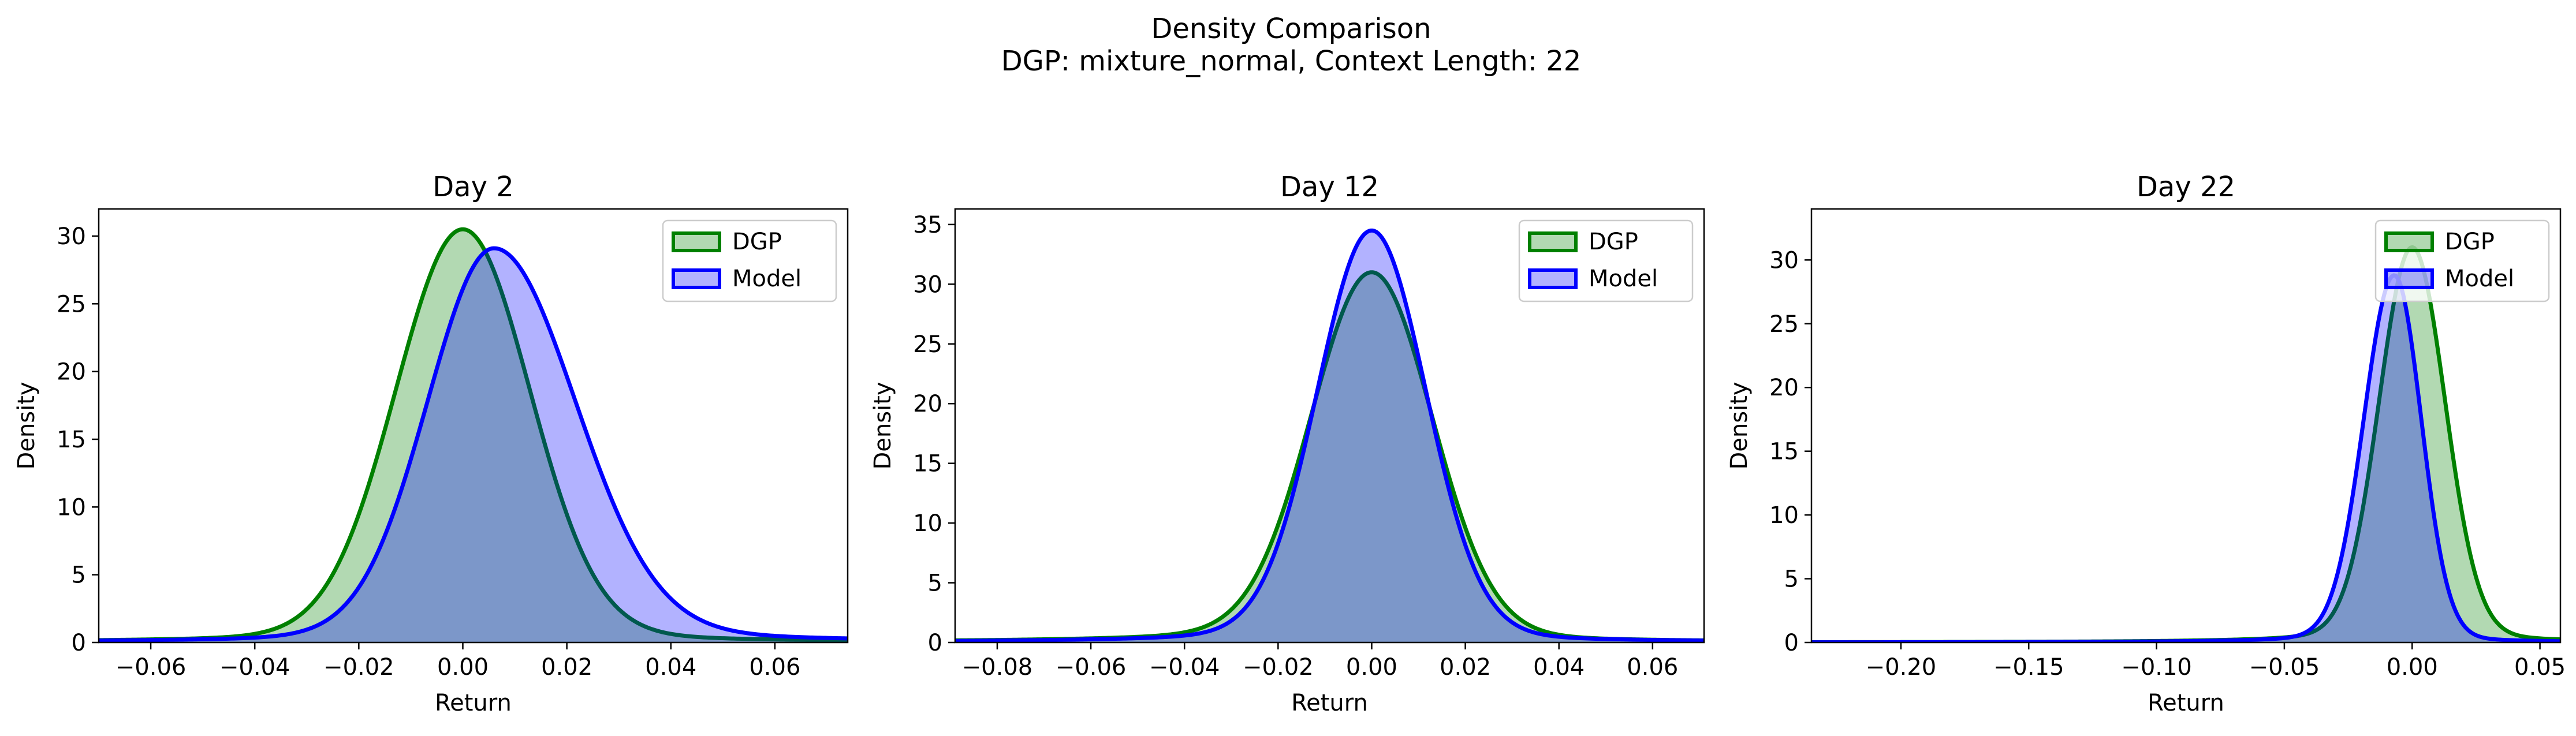 The height and width of the screenshot is (736, 2576). I want to click on panel-title: Day 22, so click(2186, 187).